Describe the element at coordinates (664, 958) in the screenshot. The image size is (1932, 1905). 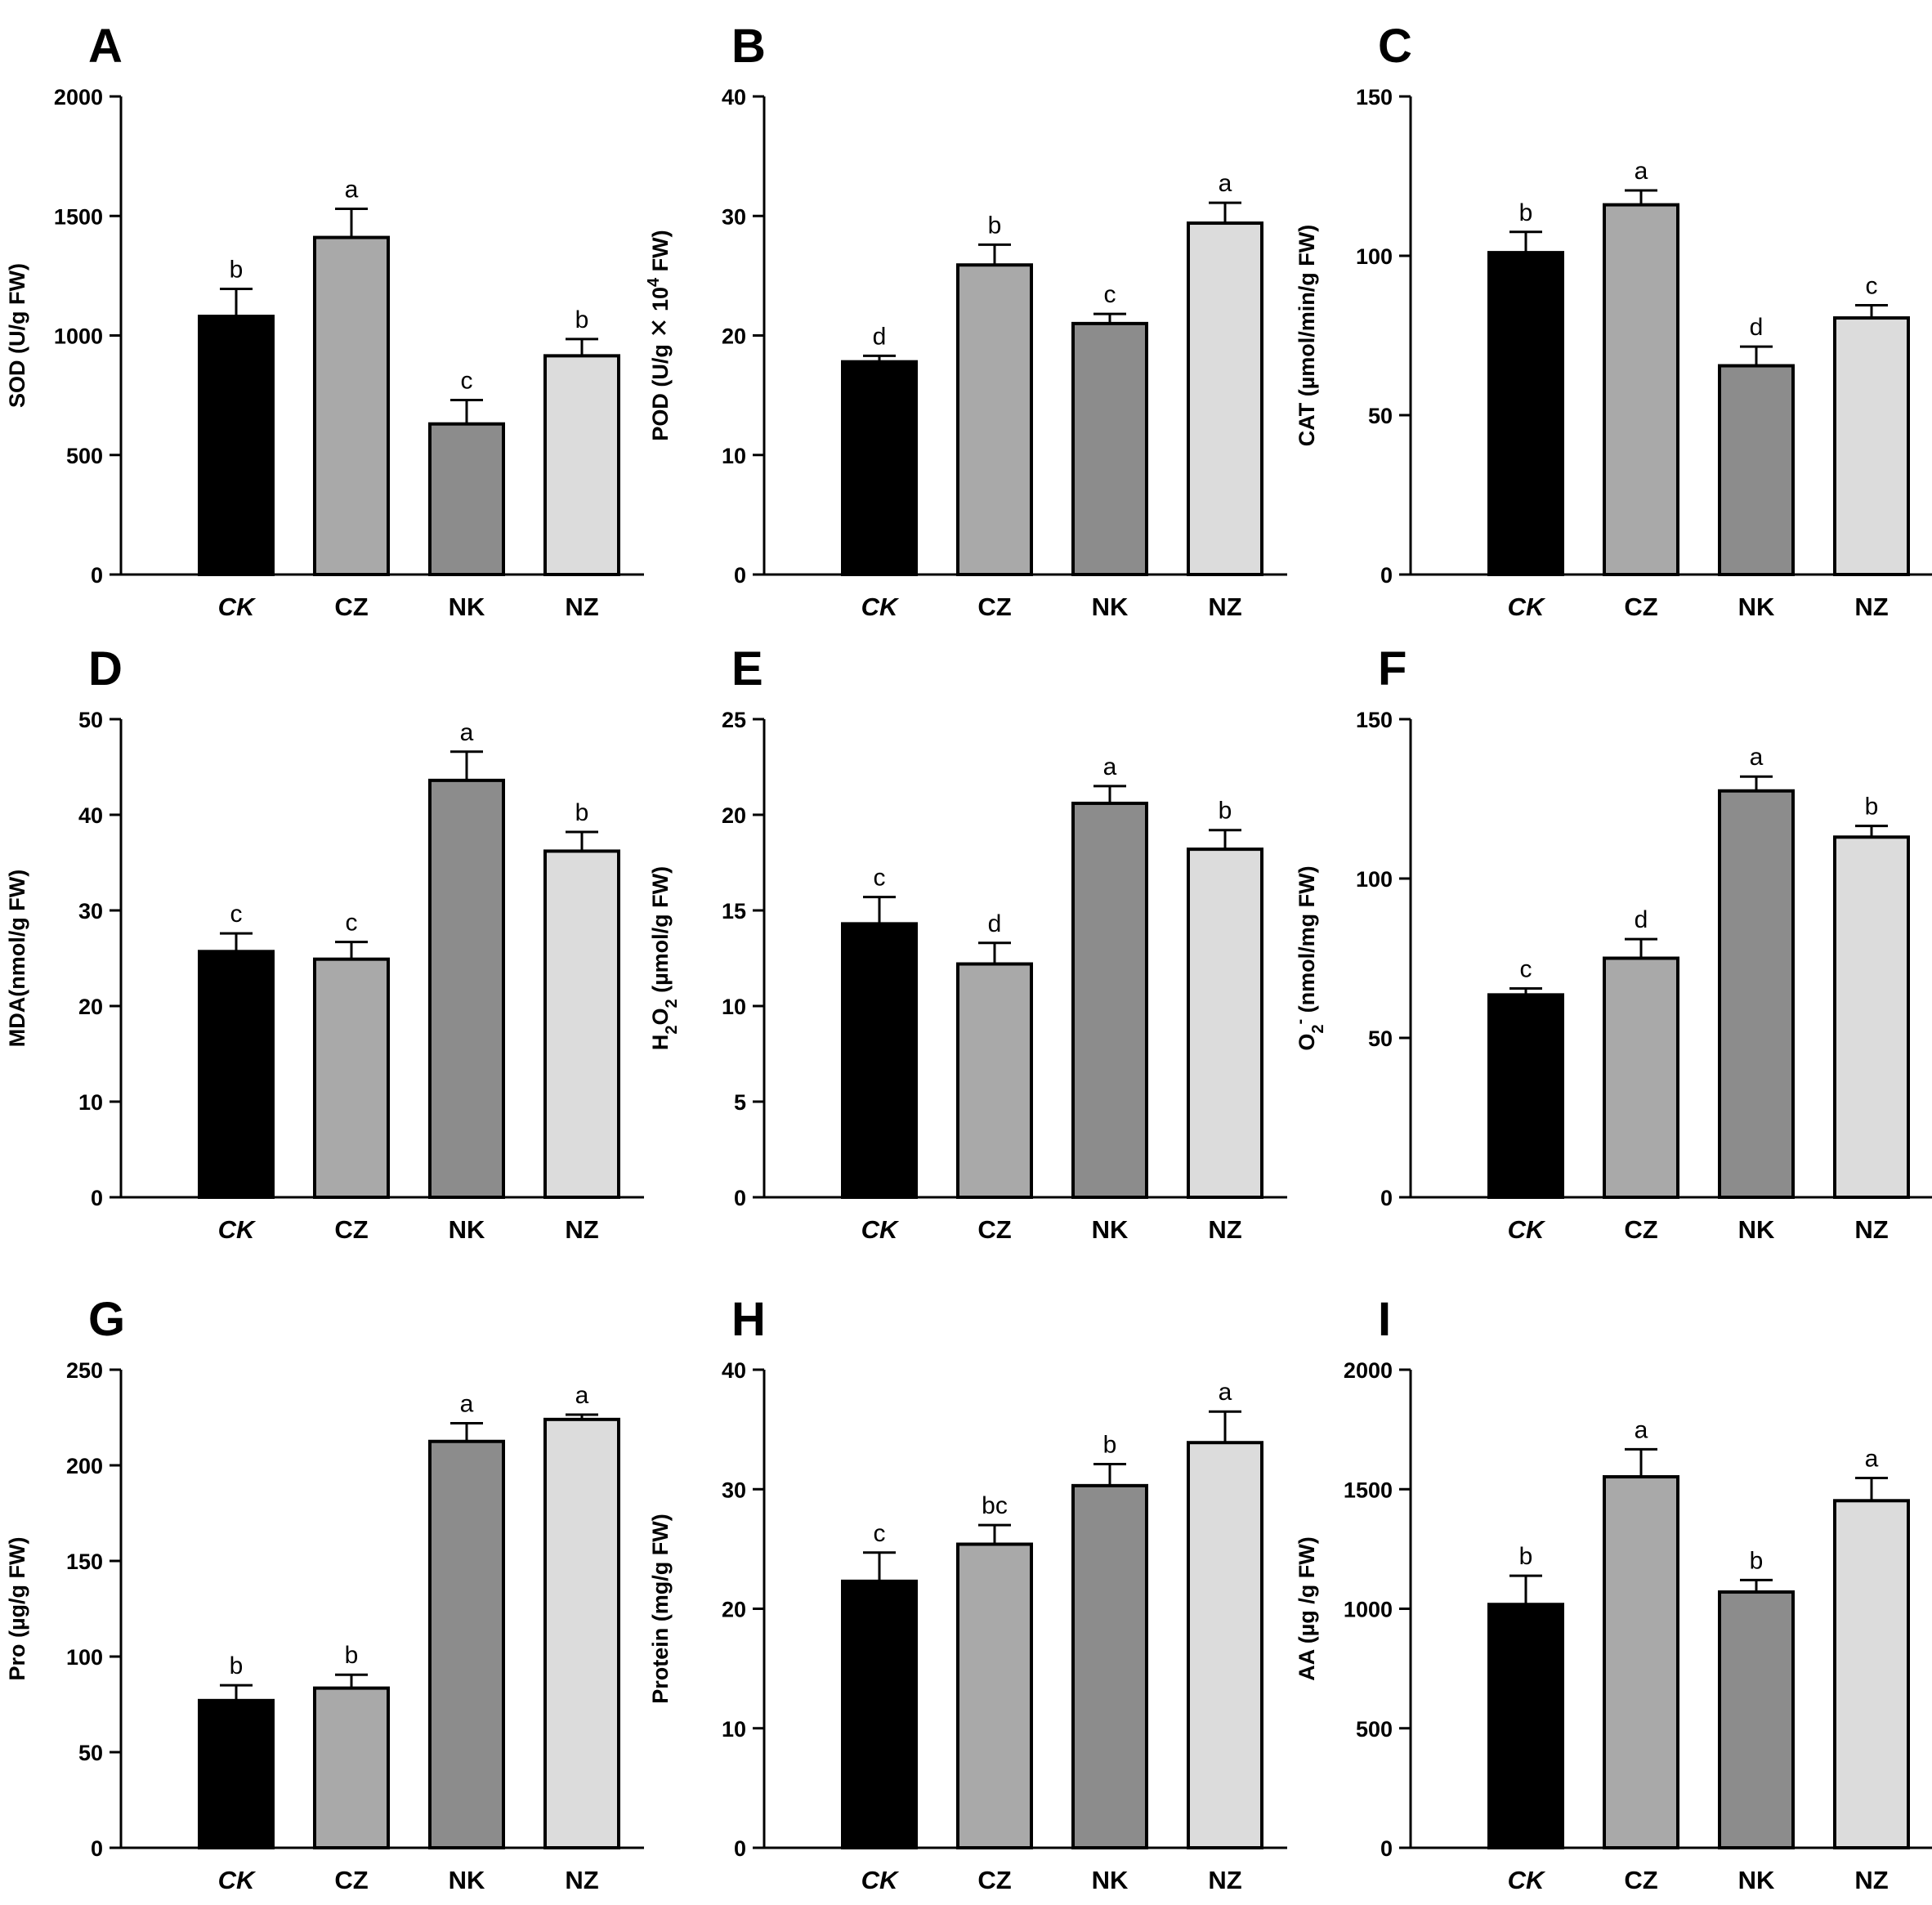
I see `y-axis-label: H2O2 (µmol/g FW)` at that location.